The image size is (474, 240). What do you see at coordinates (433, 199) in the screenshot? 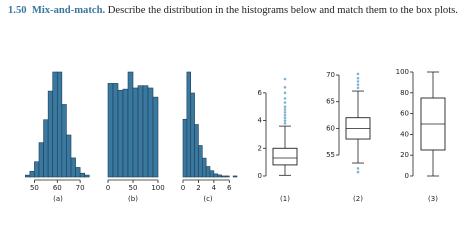
I see `panel-label: (3)` at bounding box center [433, 199].